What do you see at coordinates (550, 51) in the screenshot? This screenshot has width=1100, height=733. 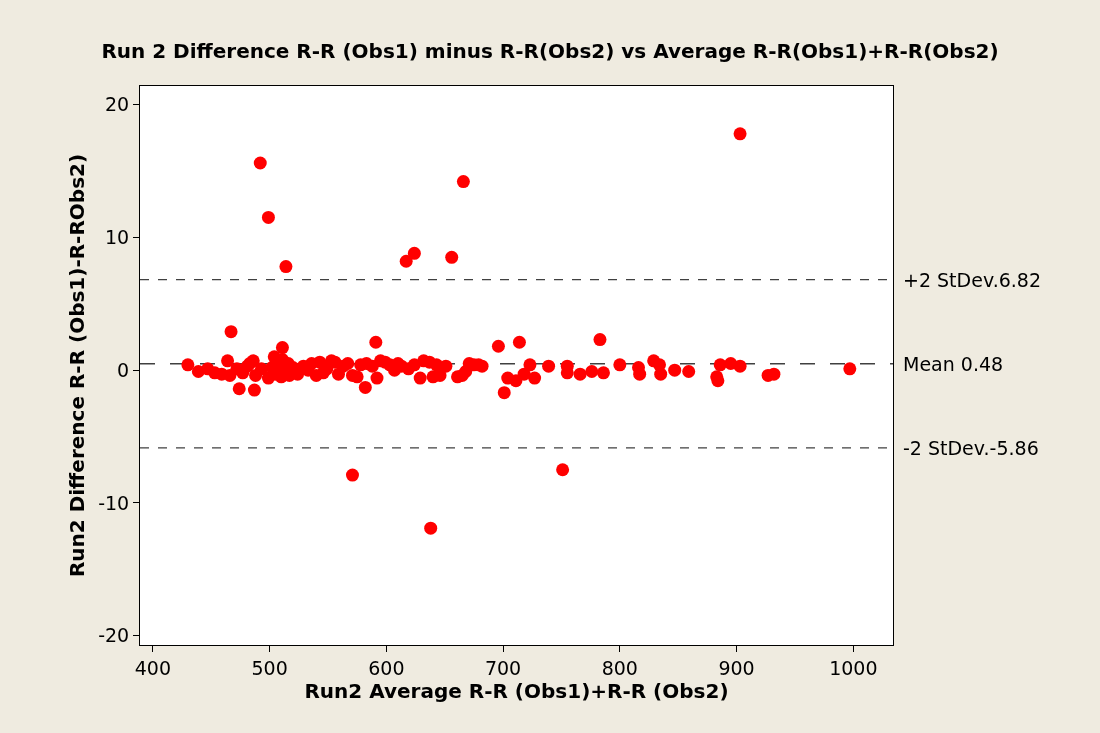 I see `chart-title: Run 2 Difference R-R (Obs1) minus R-R(Obs2) vs Average R-R(Obs1)+R-R(Obs2)` at bounding box center [550, 51].